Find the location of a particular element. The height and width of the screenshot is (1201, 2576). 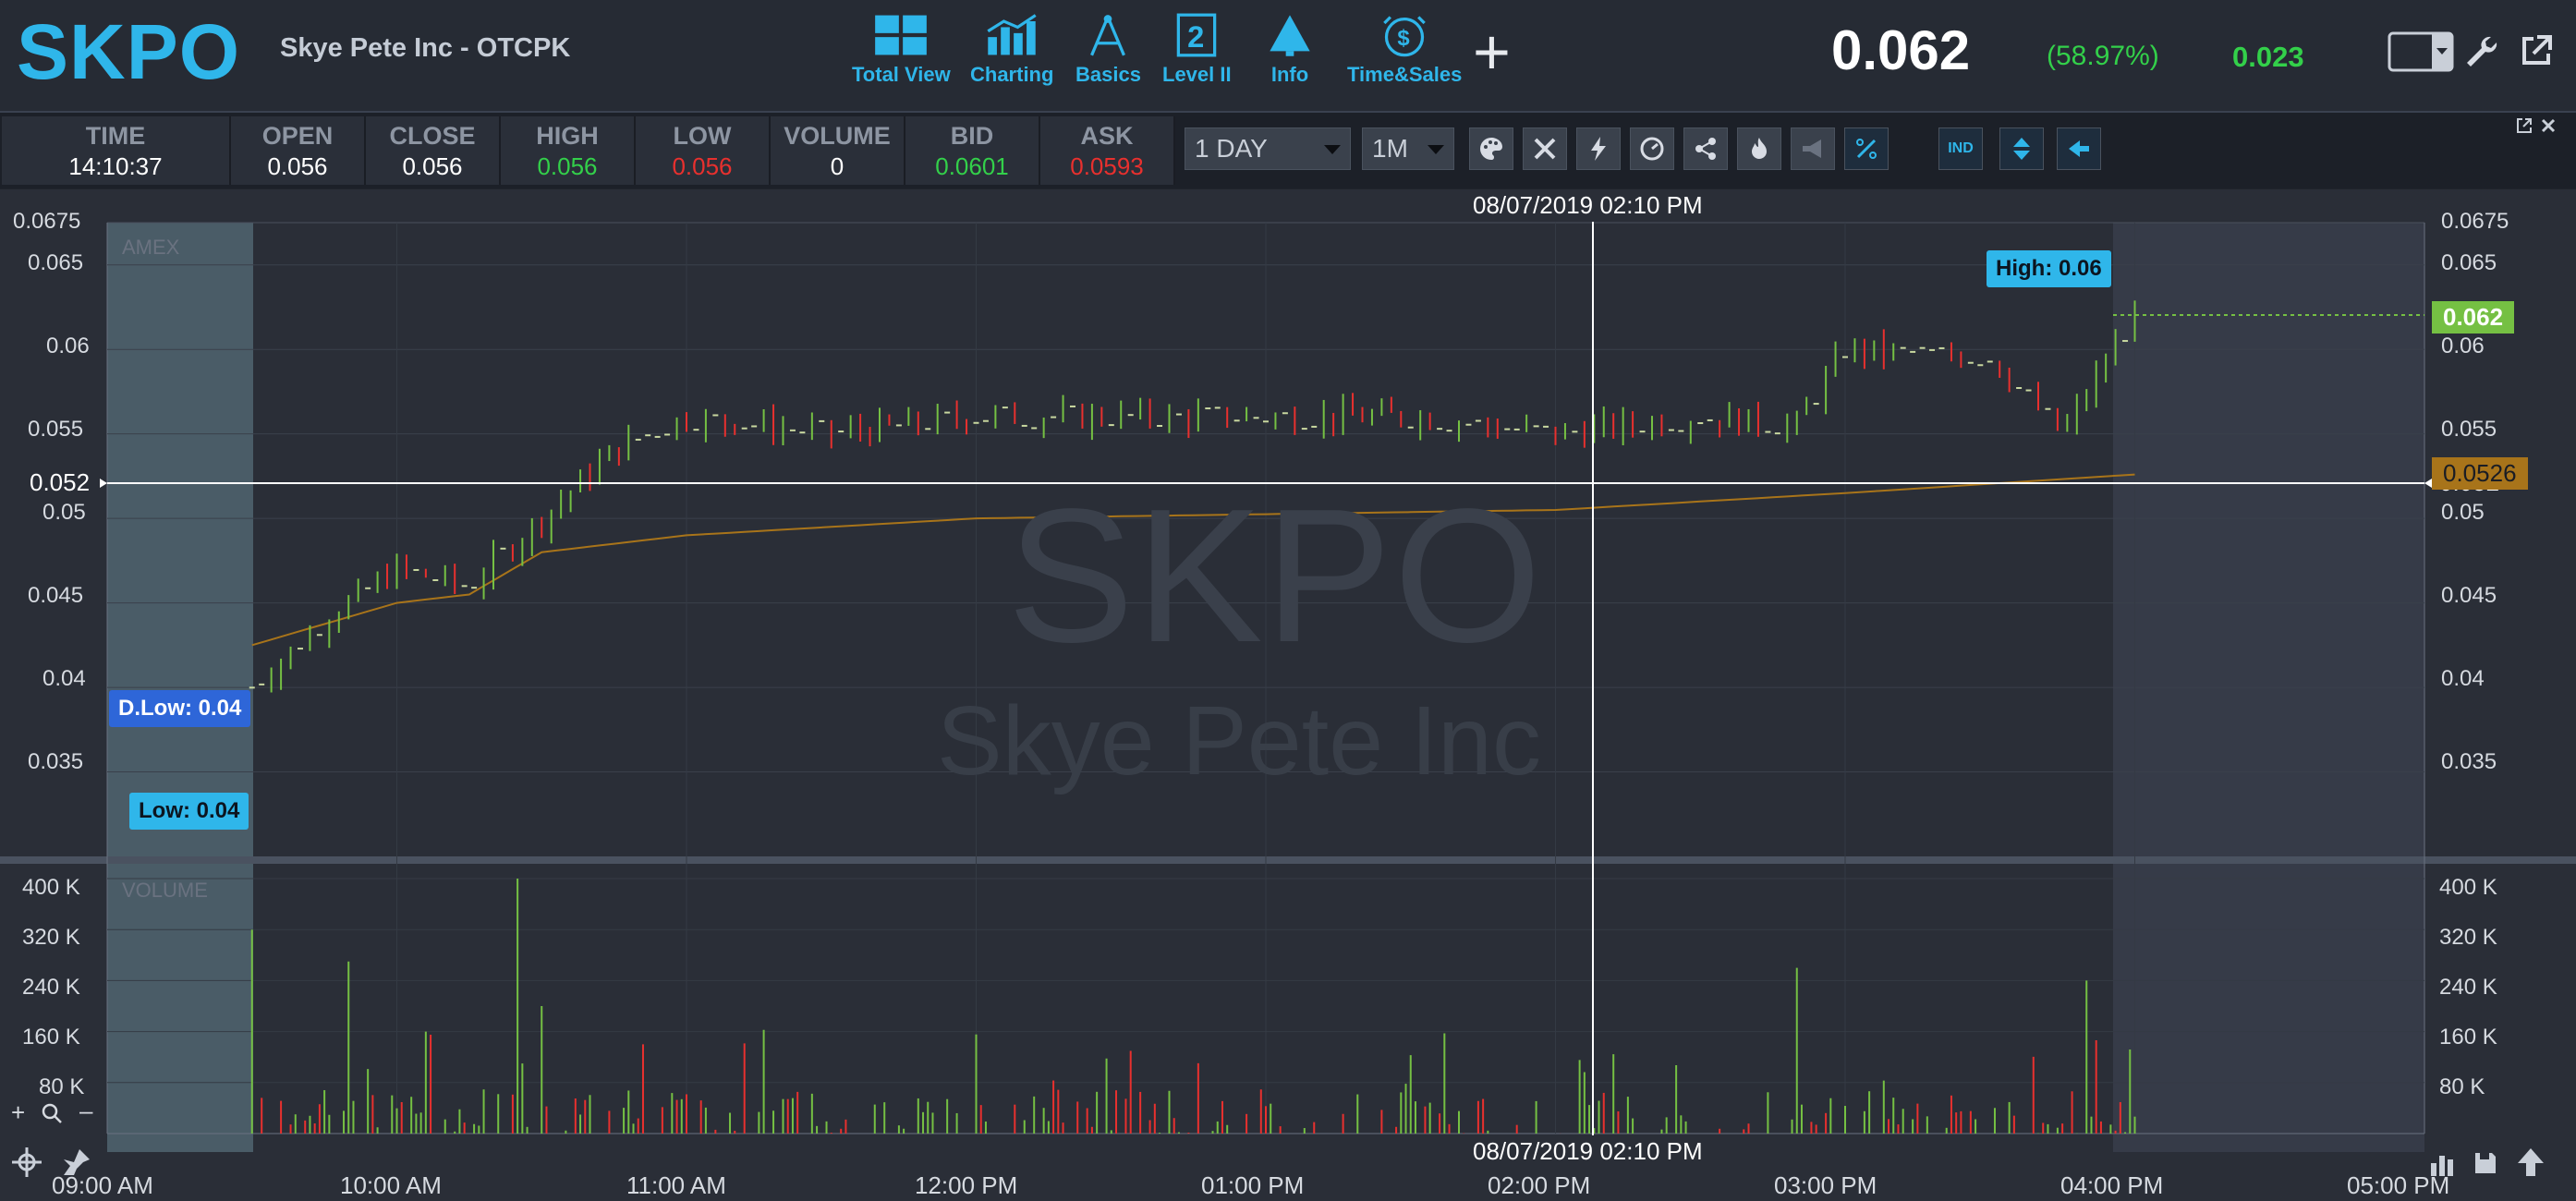

basics-icon is located at coordinates (1108, 35).